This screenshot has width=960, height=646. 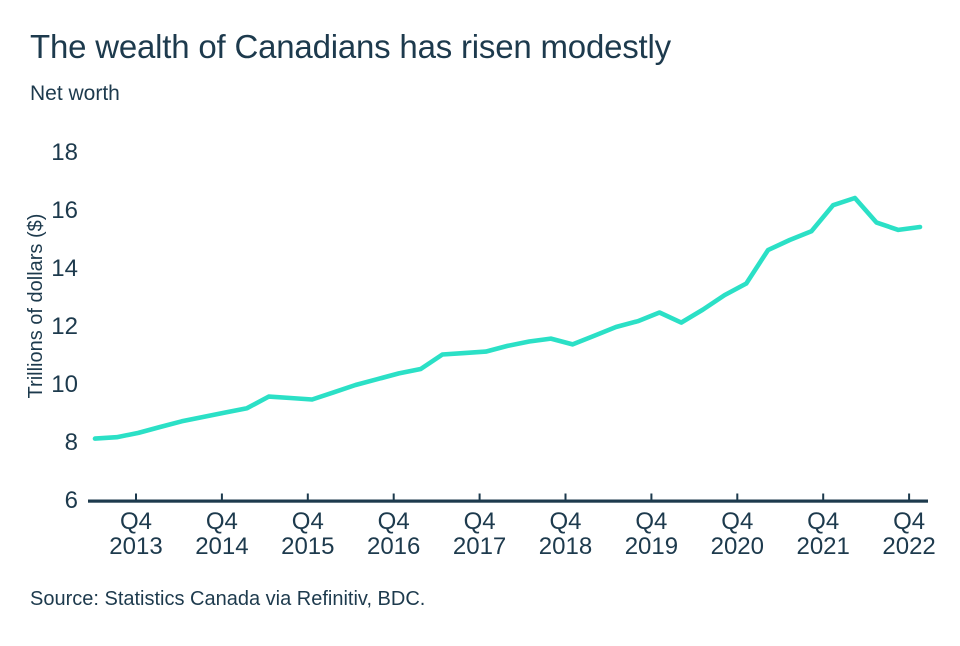 I want to click on x-tick-label: Q4 2017, so click(x=480, y=534).